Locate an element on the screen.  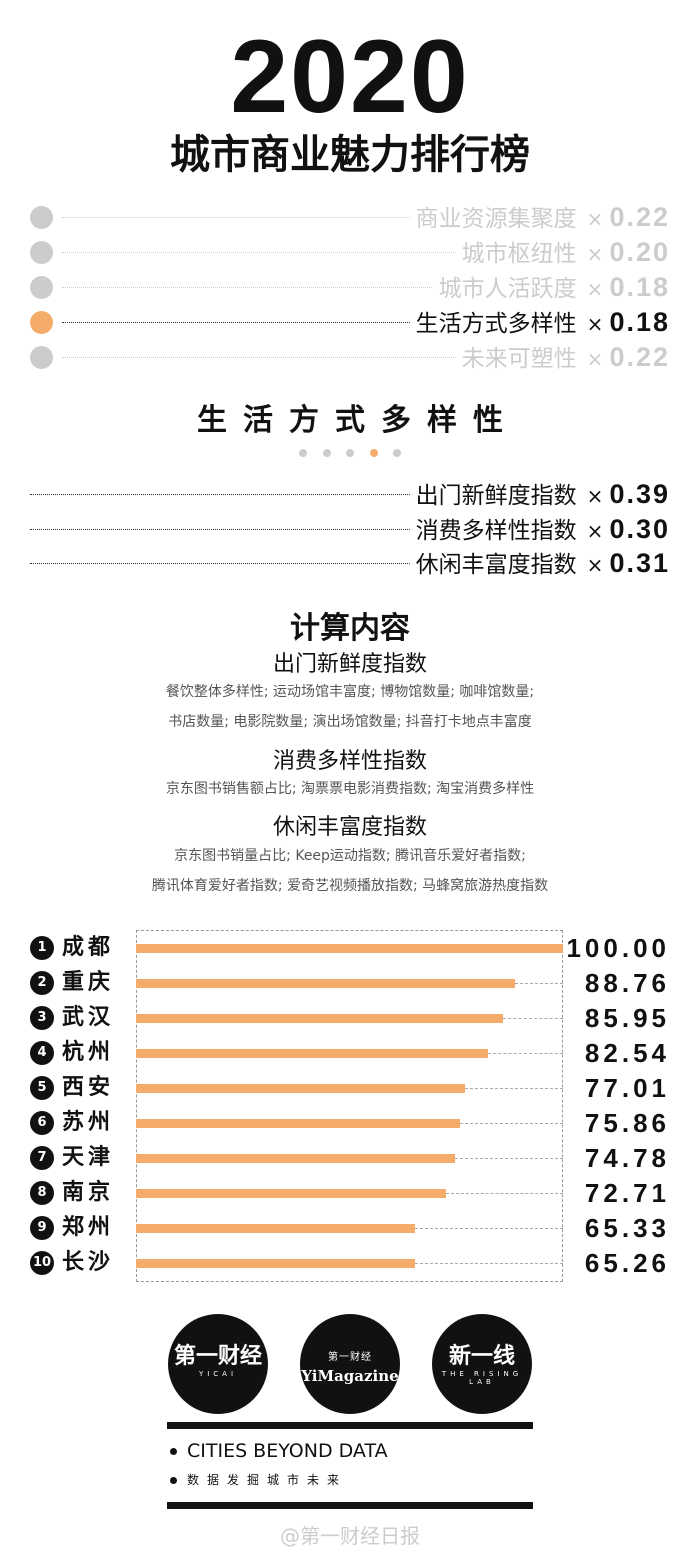
calc-group-title: 消费多样性指数 is located at coordinates (349, 761).